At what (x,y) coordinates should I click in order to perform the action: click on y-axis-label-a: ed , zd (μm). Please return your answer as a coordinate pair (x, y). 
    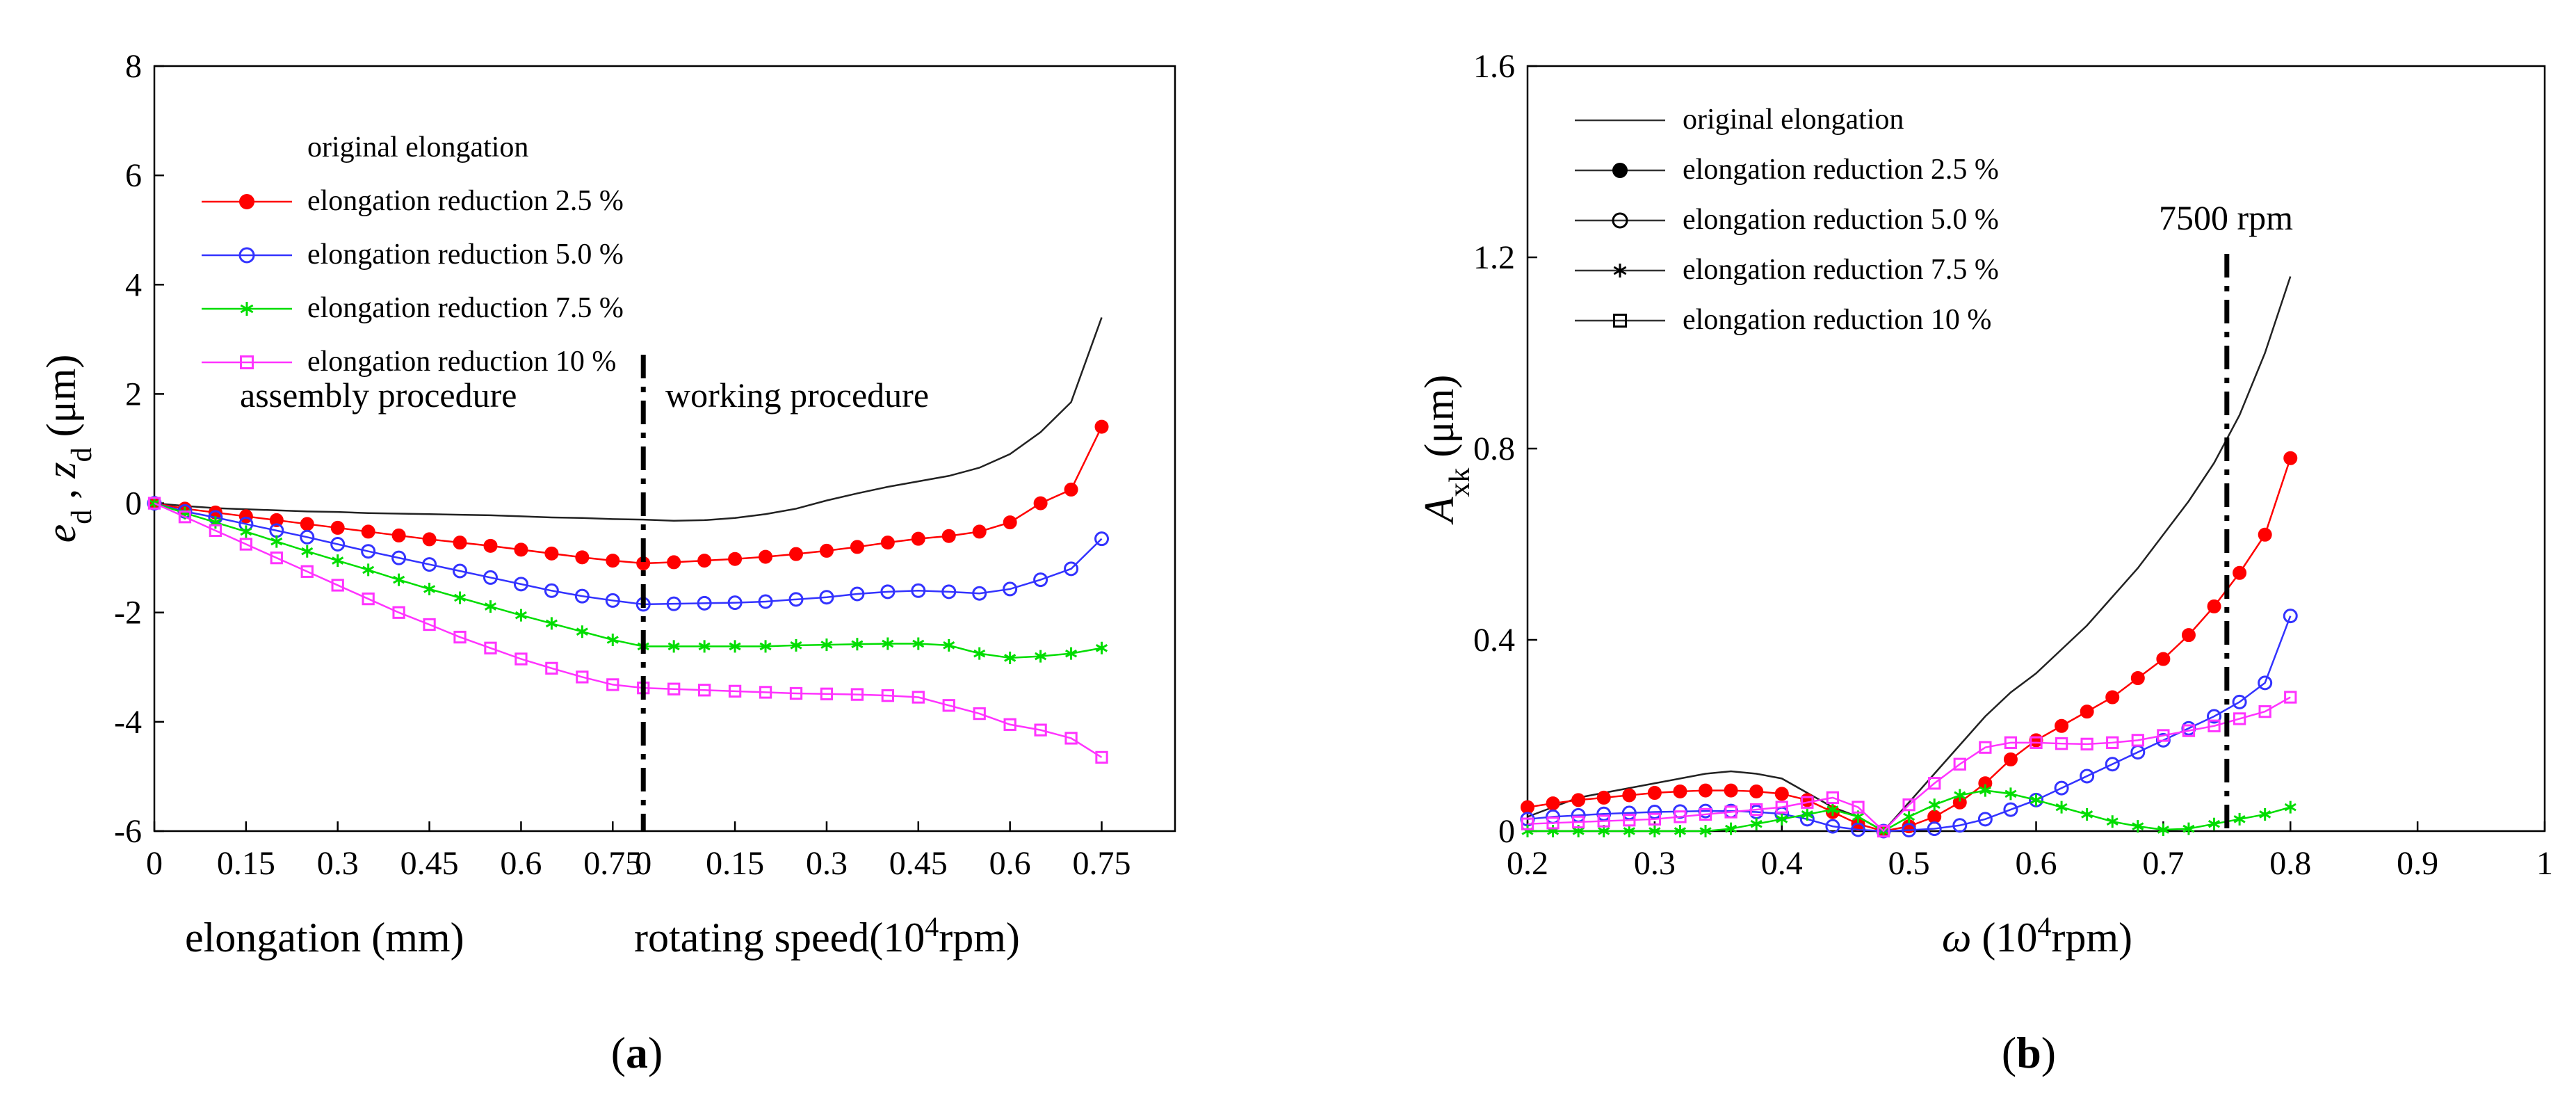
    Looking at the image, I should click on (68, 449).